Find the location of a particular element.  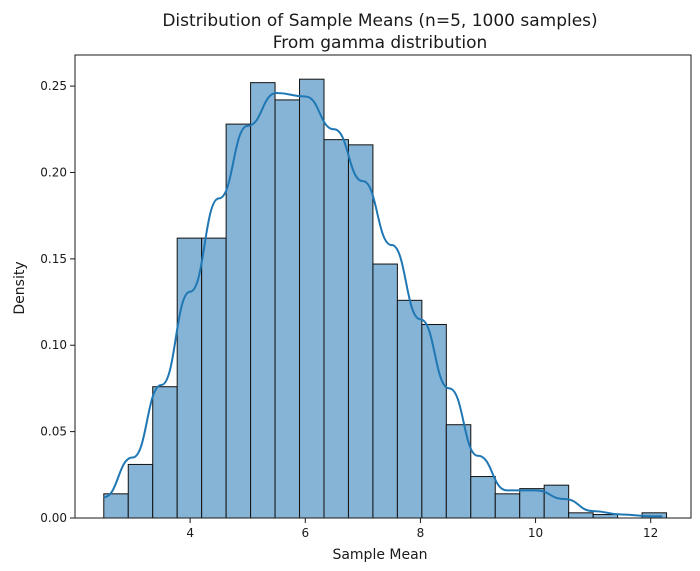

y-tick-label: 0.20 is located at coordinates (53, 172).